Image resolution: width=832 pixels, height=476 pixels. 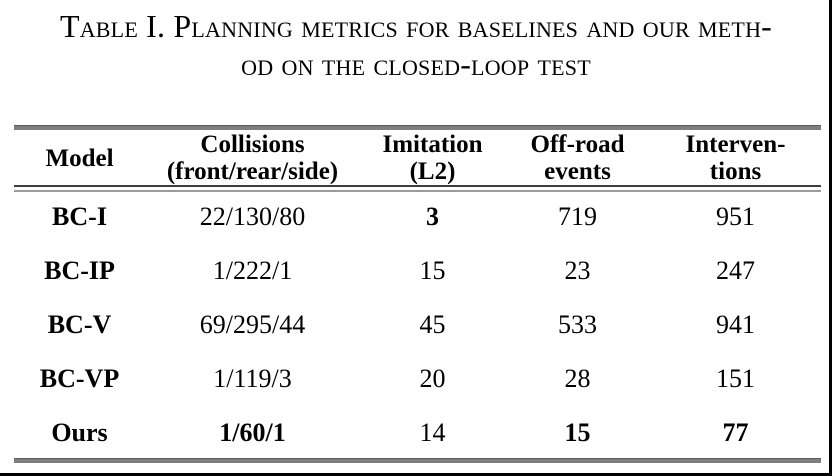 I want to click on table-cell-collisions: 22/130/80, so click(x=252, y=216).